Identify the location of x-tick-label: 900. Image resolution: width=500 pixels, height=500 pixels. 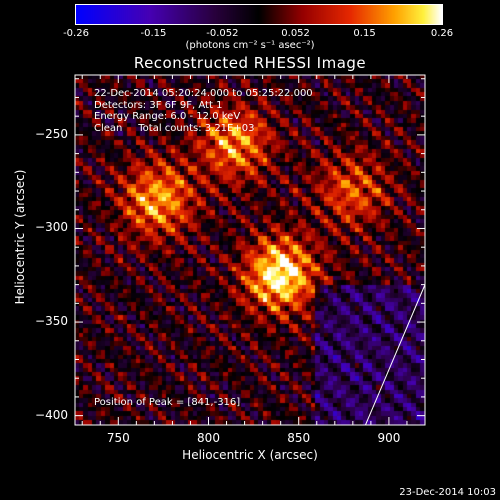
(389, 438).